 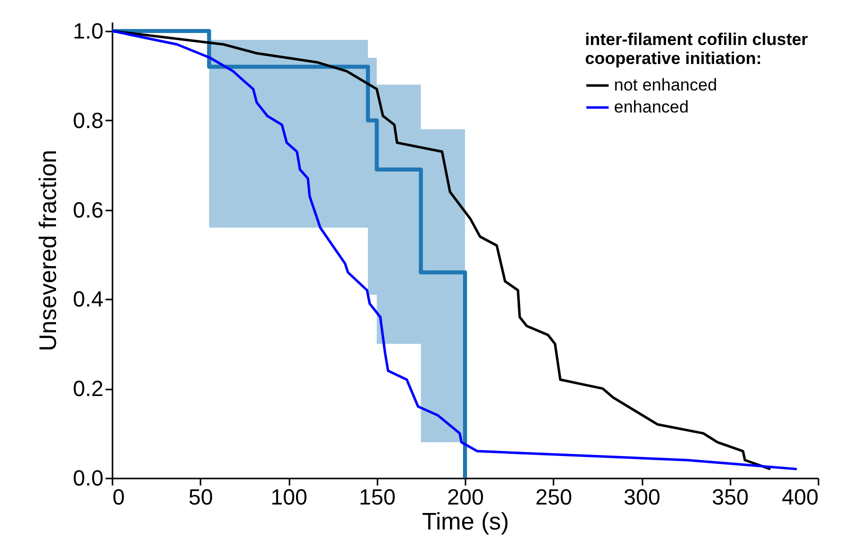 What do you see at coordinates (377, 497) in the screenshot?
I see `x-tick-label: 150` at bounding box center [377, 497].